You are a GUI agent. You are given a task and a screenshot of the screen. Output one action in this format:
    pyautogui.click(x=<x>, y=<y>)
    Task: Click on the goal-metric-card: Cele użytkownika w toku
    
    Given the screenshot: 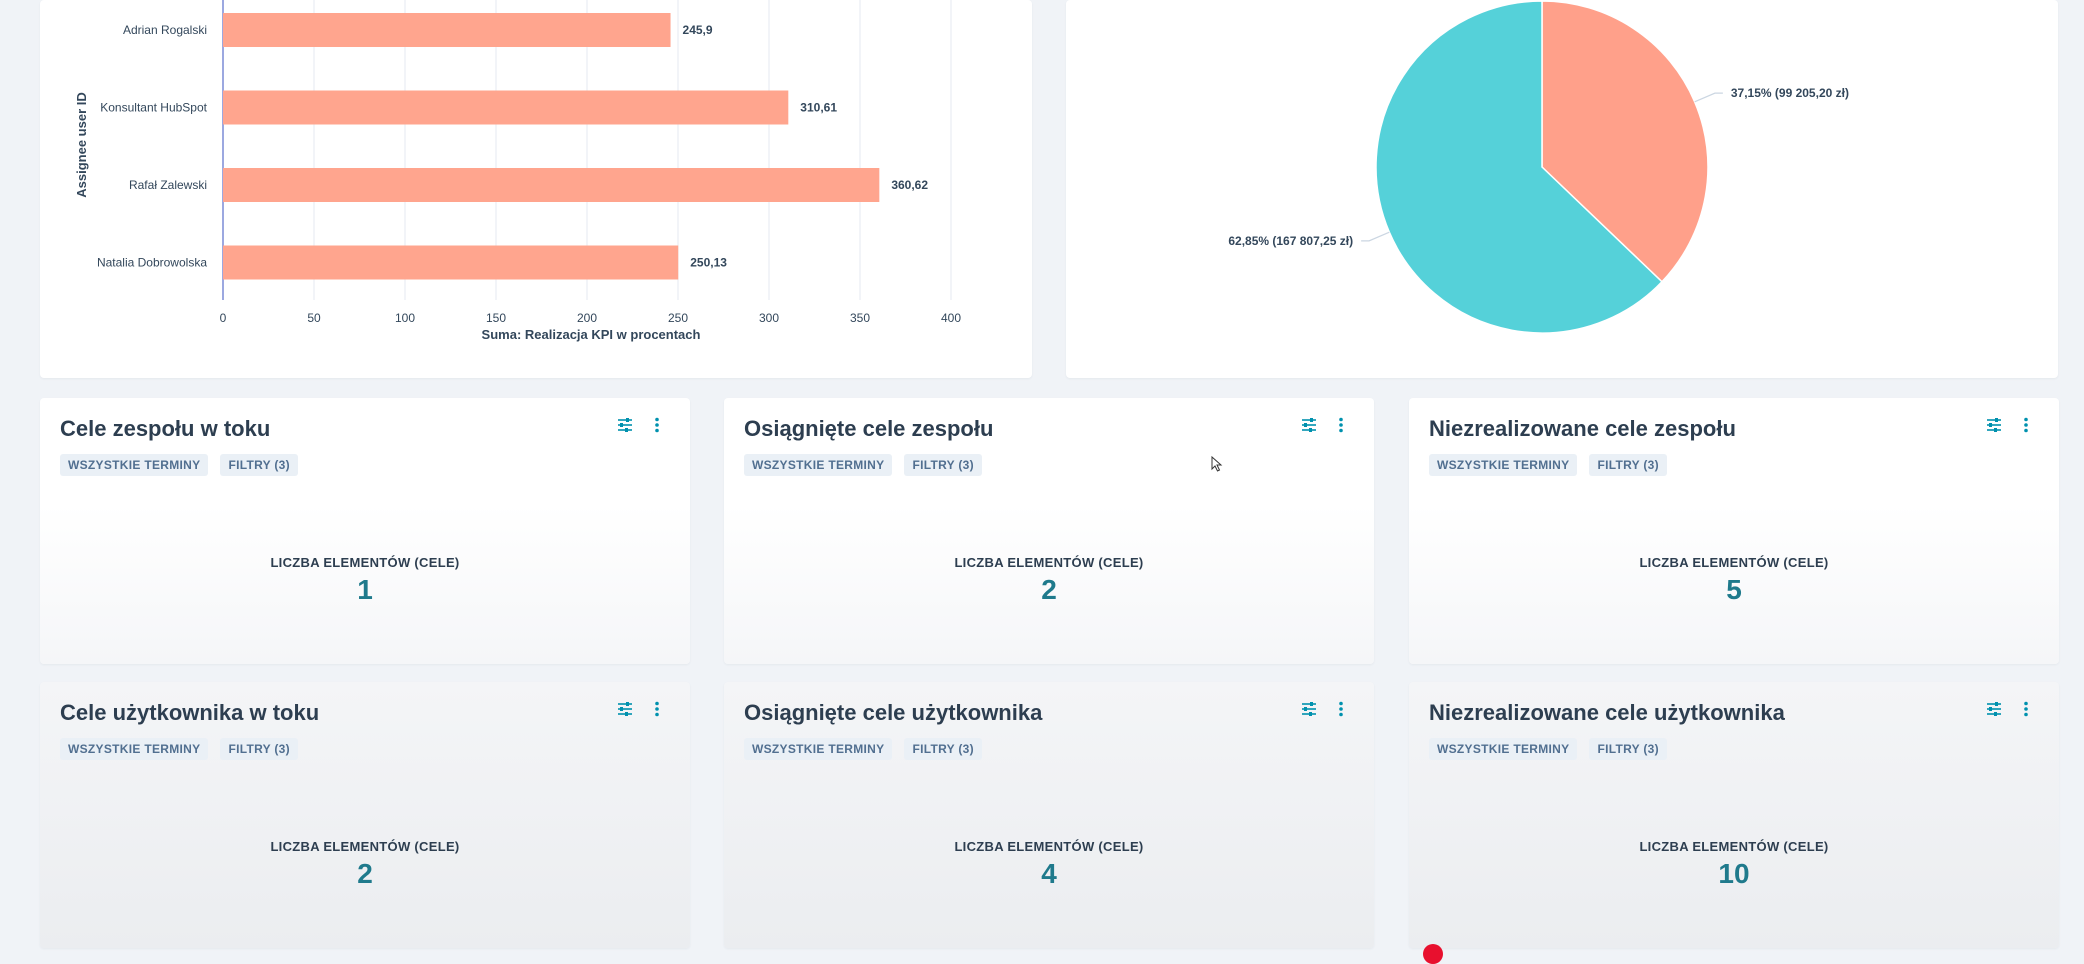 What is the action you would take?
    pyautogui.click(x=365, y=815)
    